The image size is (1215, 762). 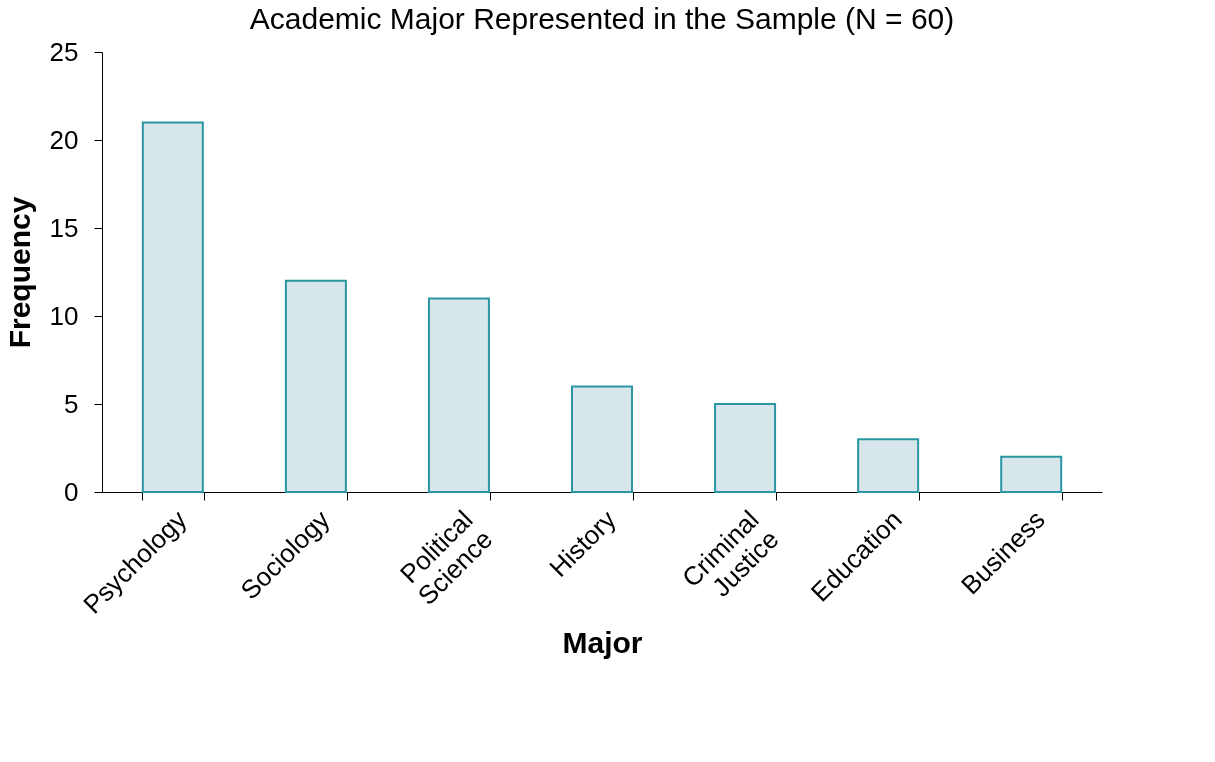 What do you see at coordinates (64, 51) in the screenshot?
I see `y-tick-label: 25` at bounding box center [64, 51].